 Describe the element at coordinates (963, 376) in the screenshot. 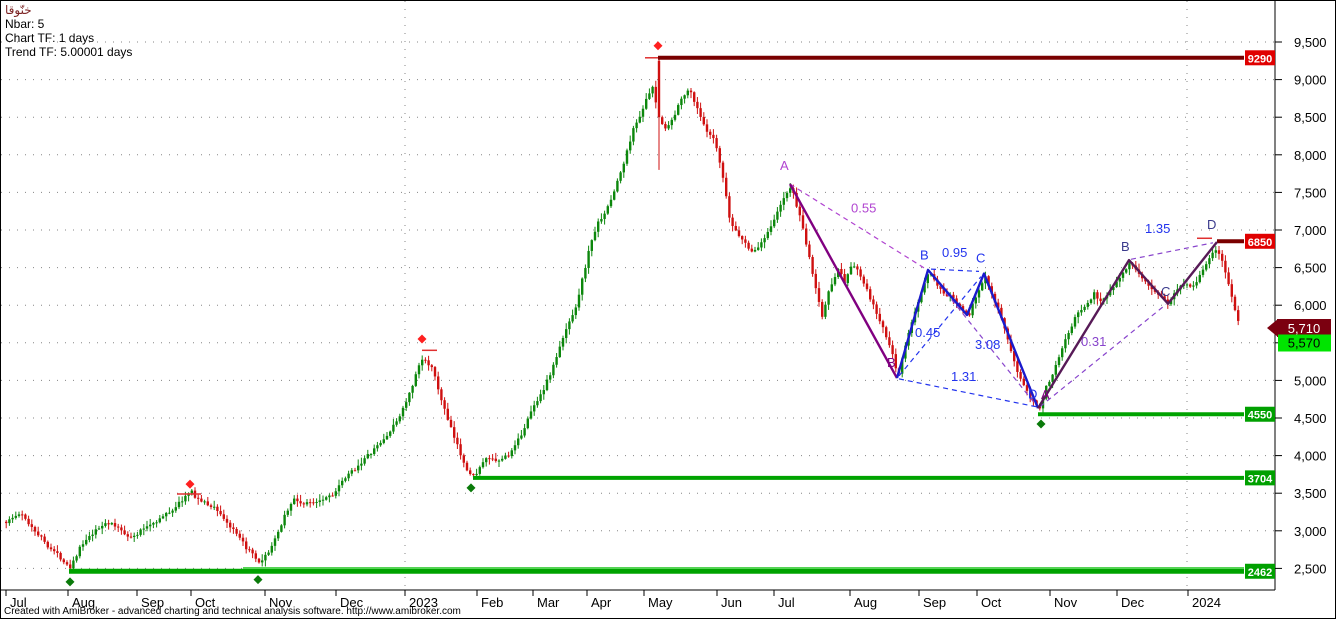

I see `ratio-label: 1.31` at that location.